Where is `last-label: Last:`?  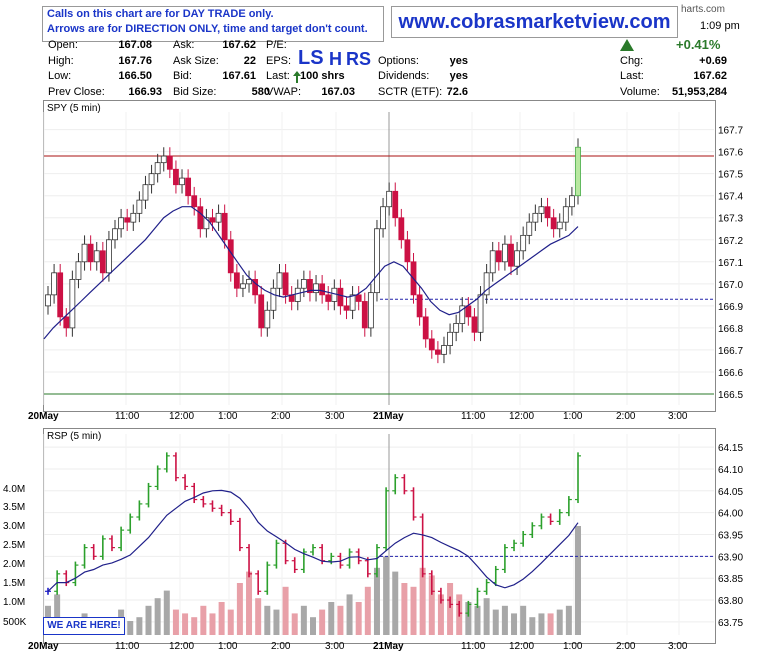 last-label: Last: is located at coordinates (632, 76).